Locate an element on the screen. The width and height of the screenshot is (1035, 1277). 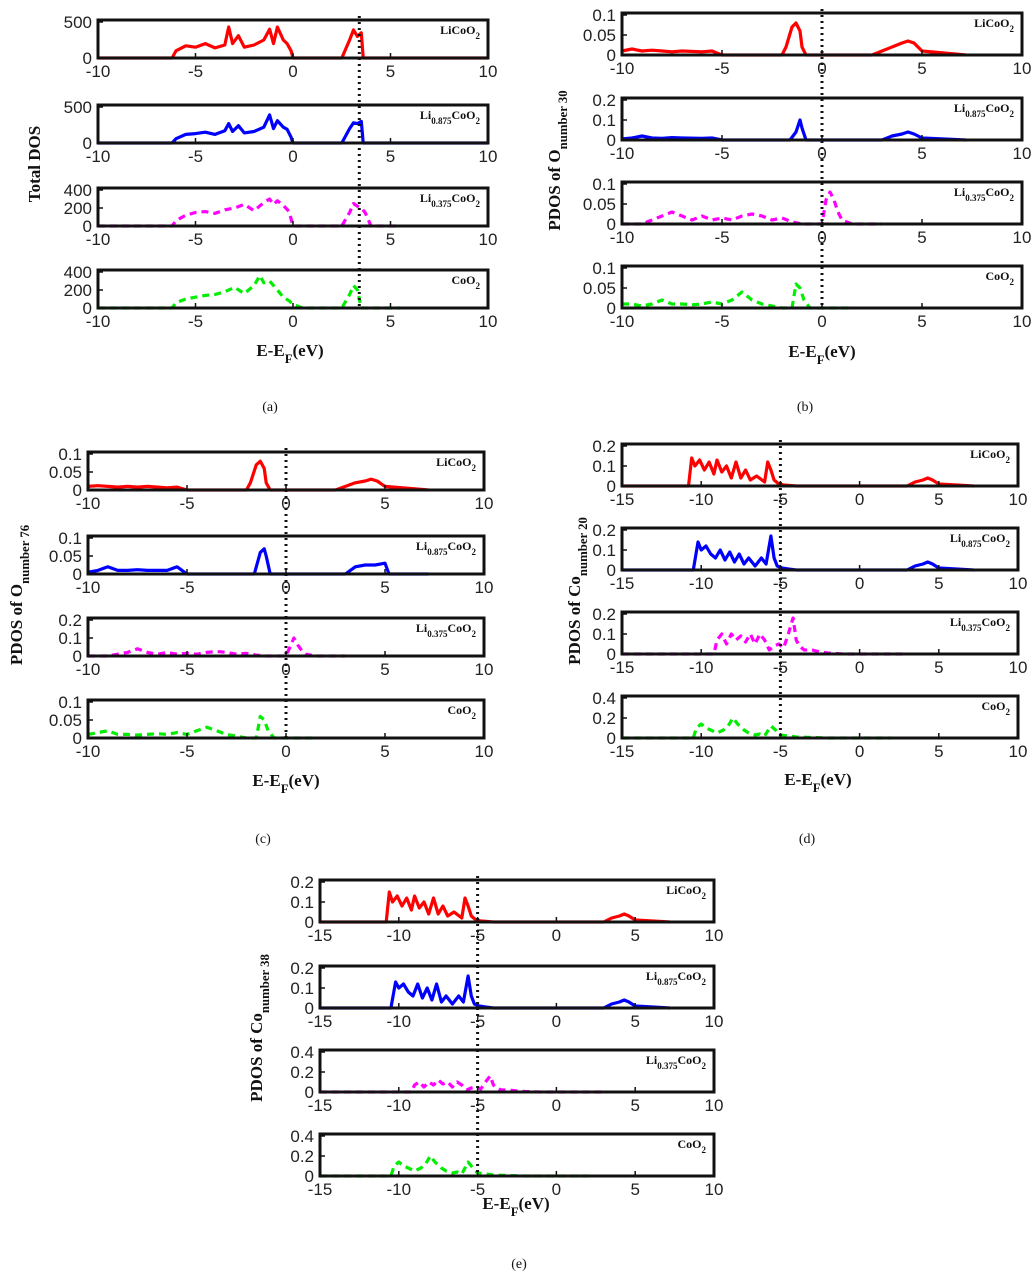
panel-caption: (b) is located at coordinates (805, 407).